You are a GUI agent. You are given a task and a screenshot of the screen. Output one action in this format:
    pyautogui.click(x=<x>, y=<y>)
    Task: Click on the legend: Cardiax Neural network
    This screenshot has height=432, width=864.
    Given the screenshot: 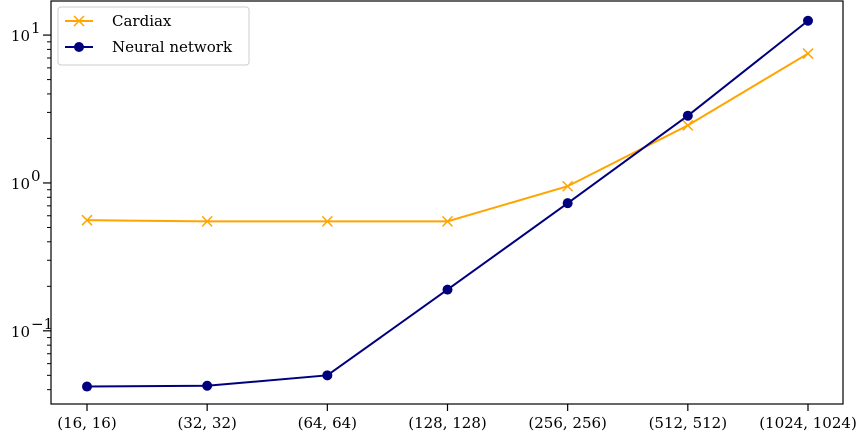 What is the action you would take?
    pyautogui.click(x=153, y=36)
    